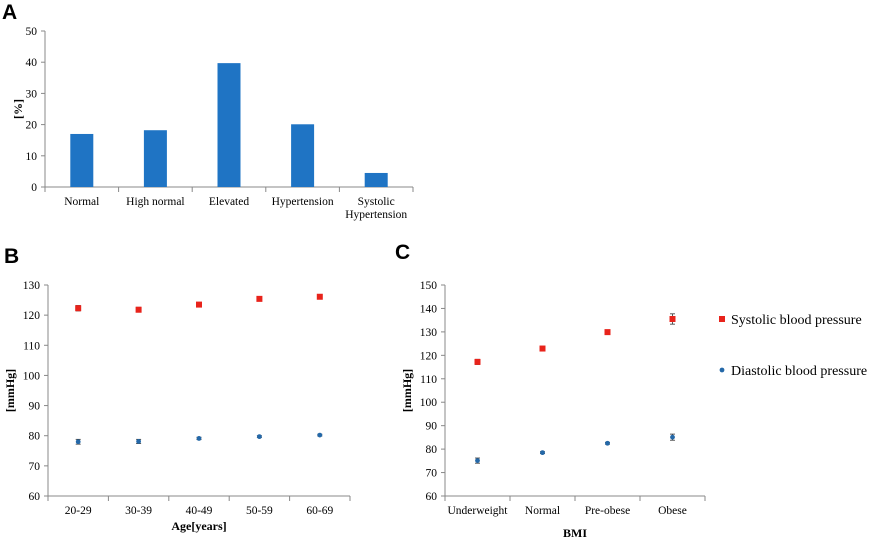 This screenshot has height=539, width=879. What do you see at coordinates (9, 12) in the screenshot?
I see `panel-label-a: A` at bounding box center [9, 12].